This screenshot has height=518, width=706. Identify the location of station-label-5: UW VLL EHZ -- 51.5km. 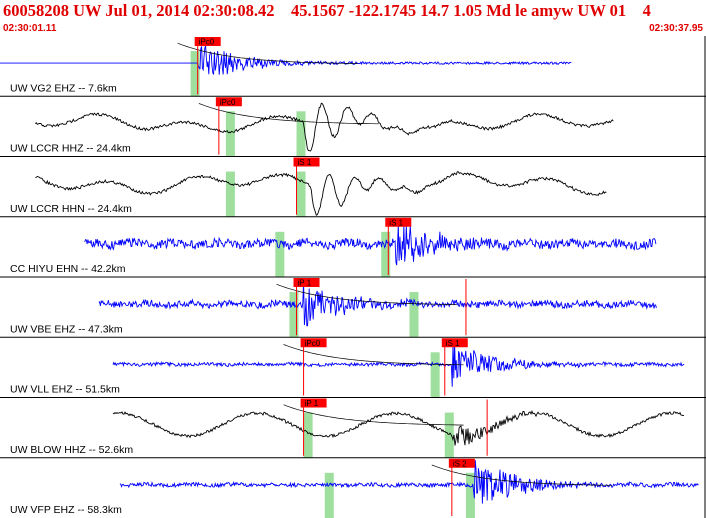
(65, 390).